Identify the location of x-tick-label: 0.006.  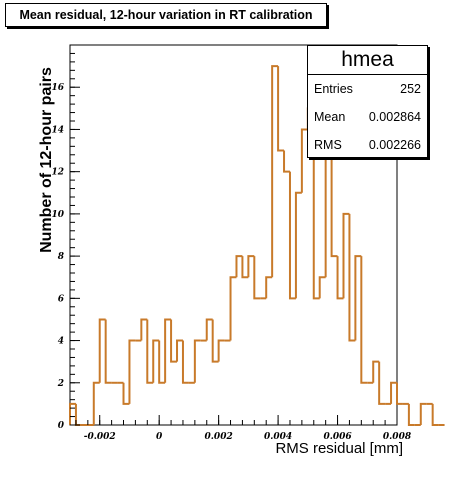
(337, 437).